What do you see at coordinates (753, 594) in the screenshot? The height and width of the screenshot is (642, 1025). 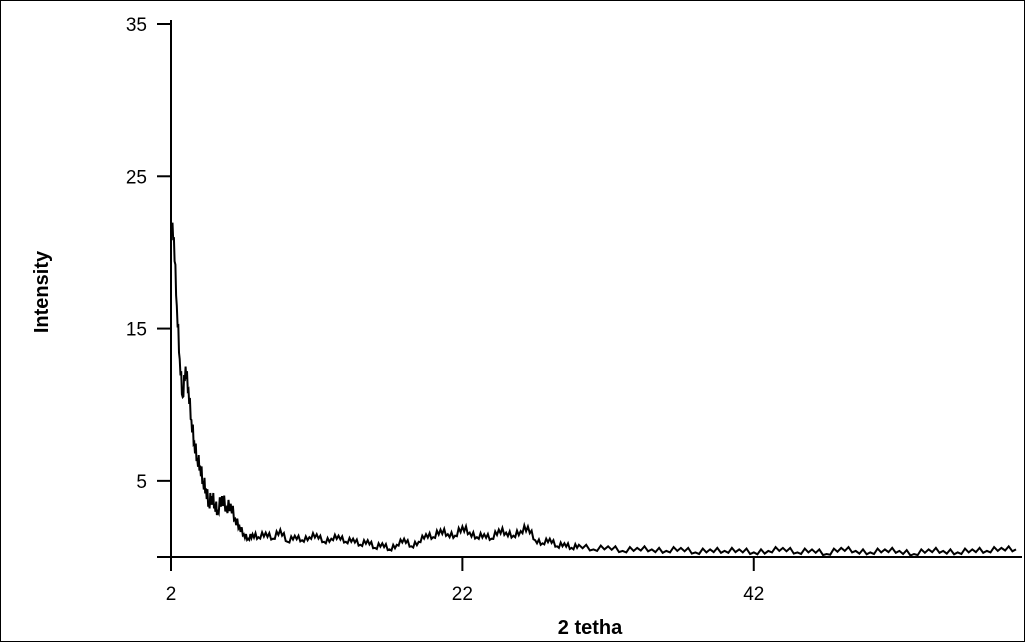 I see `x-tick-label: 42` at bounding box center [753, 594].